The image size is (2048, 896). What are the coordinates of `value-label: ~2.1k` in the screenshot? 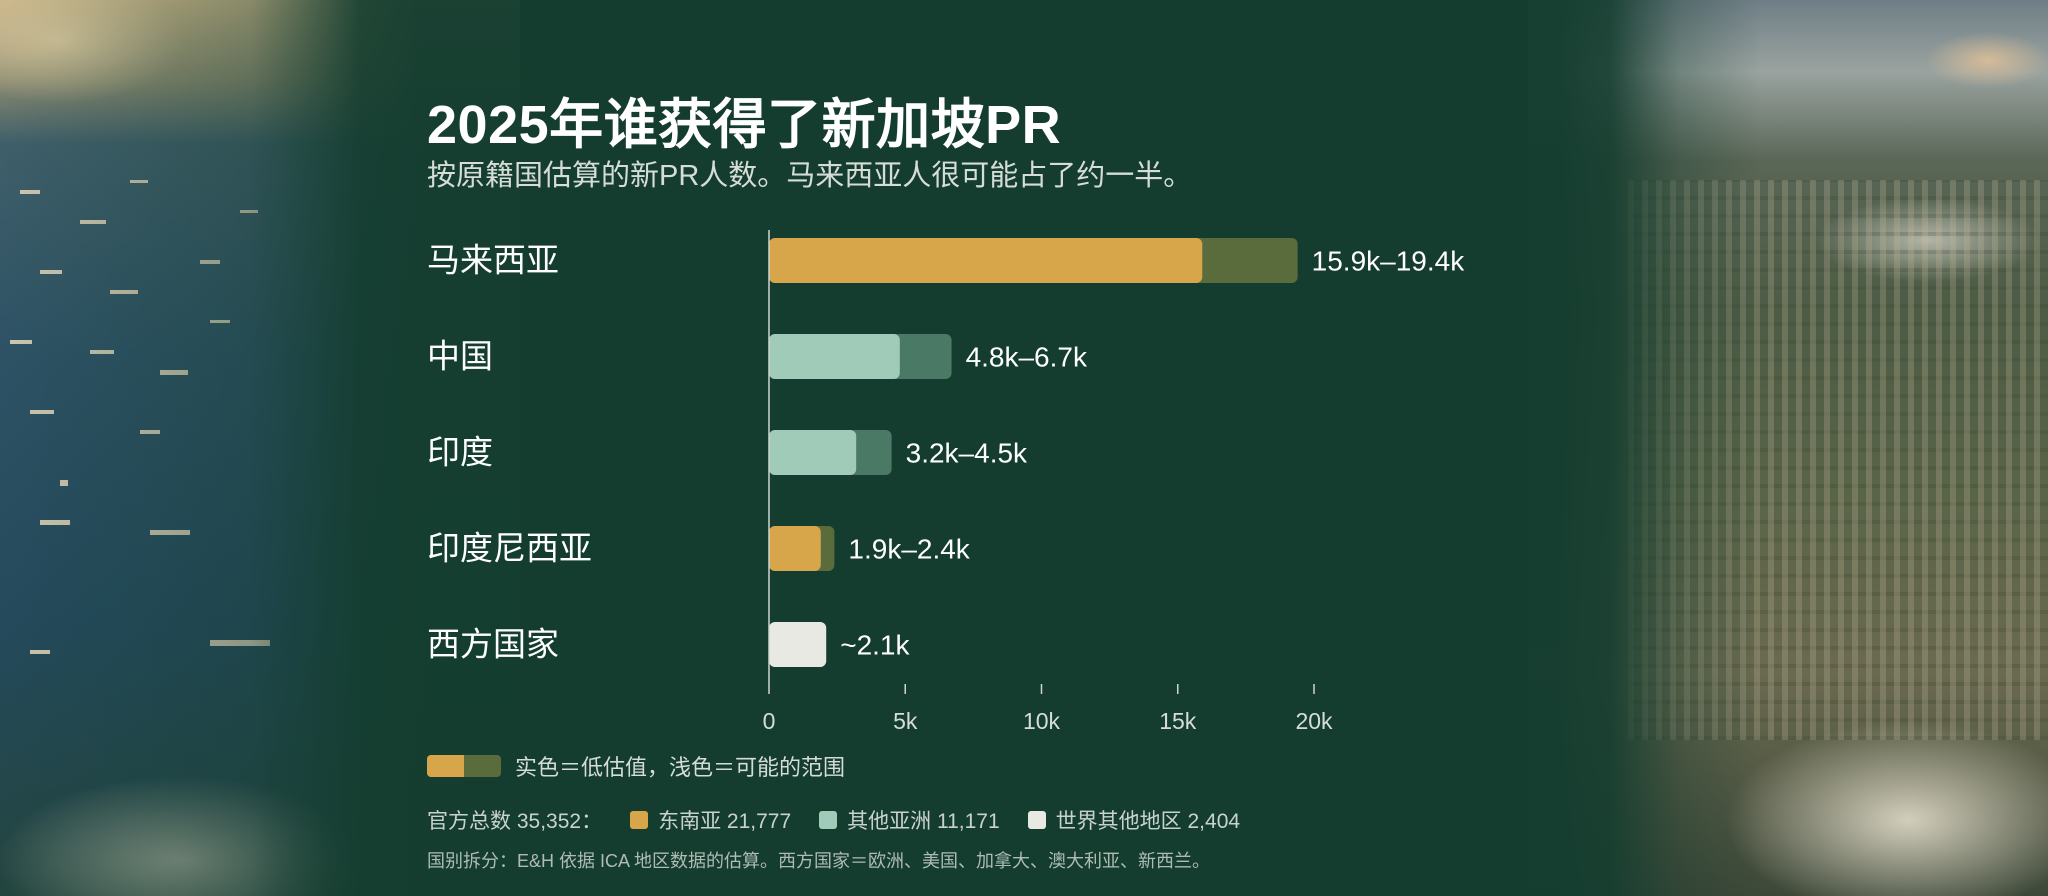 It's located at (875, 645).